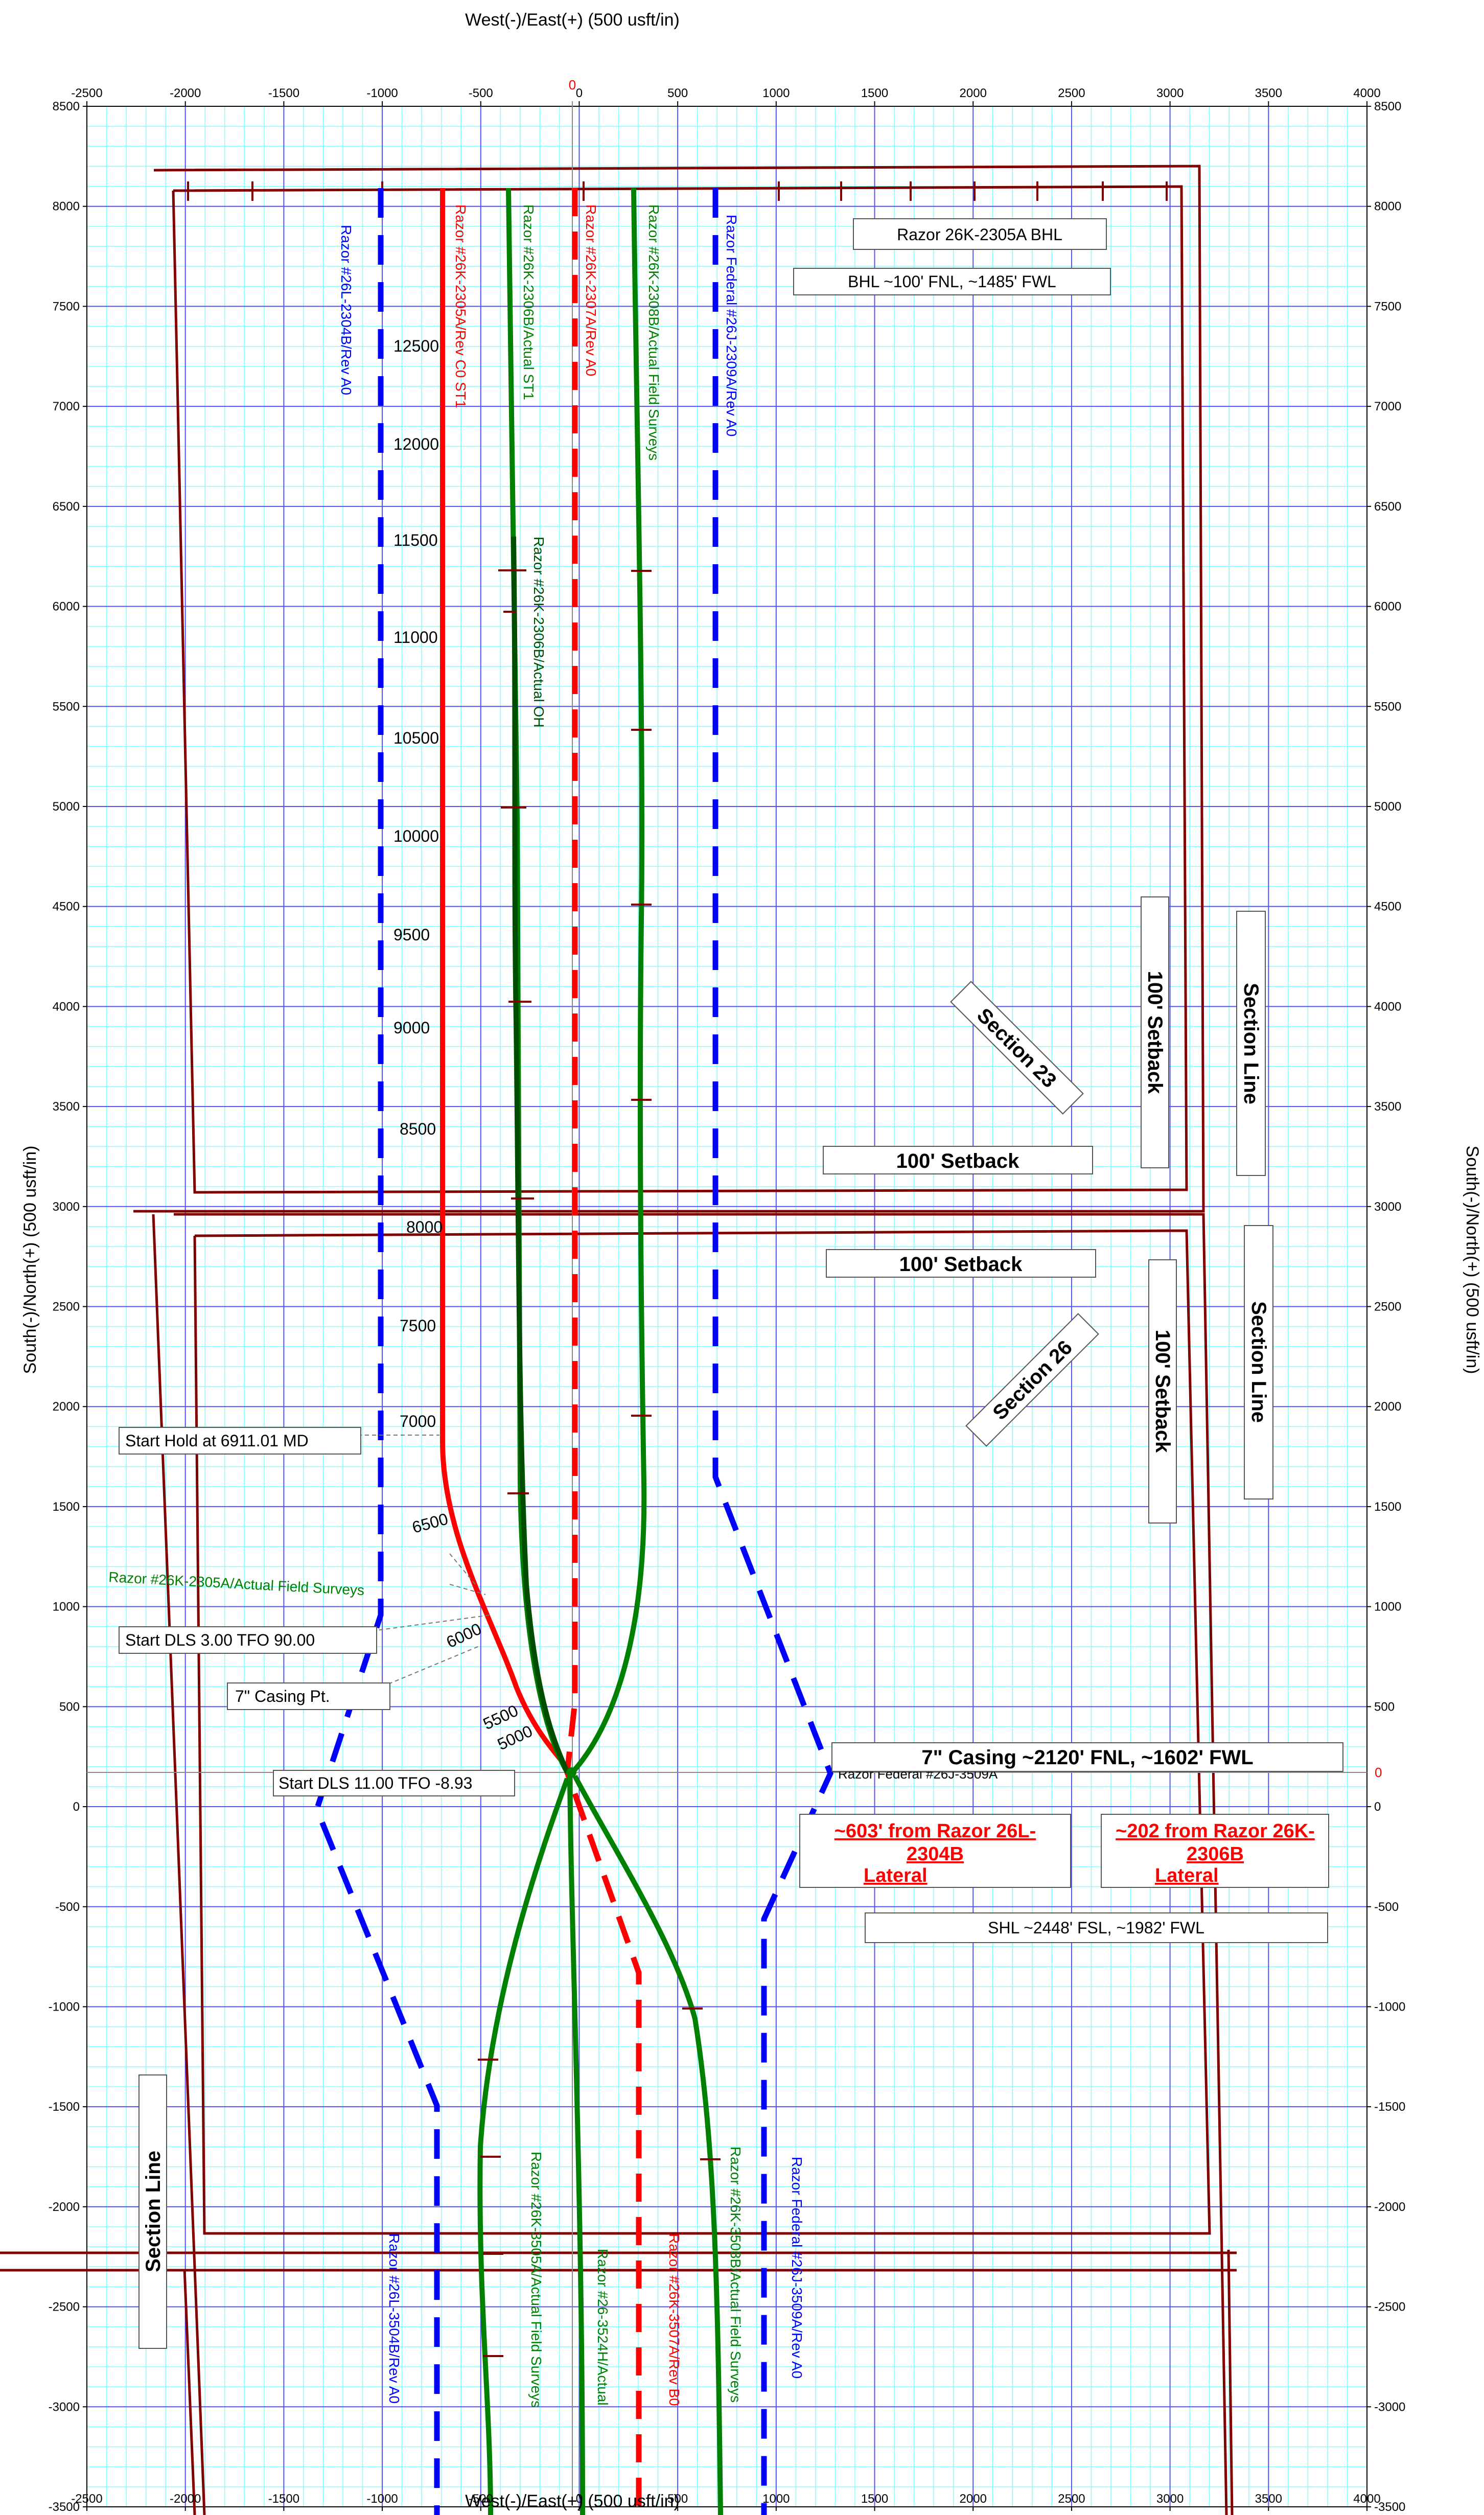  I want to click on y-tick-label-left: -3500, so click(64, 2507).